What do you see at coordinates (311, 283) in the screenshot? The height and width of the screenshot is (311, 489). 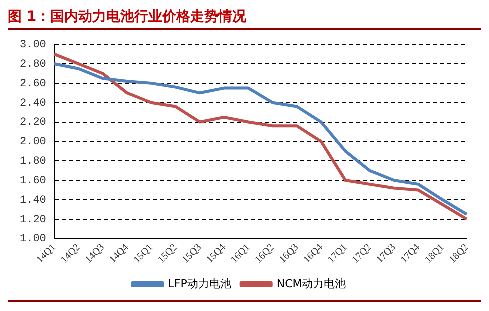 I see `legend-label: NCM动力电池` at bounding box center [311, 283].